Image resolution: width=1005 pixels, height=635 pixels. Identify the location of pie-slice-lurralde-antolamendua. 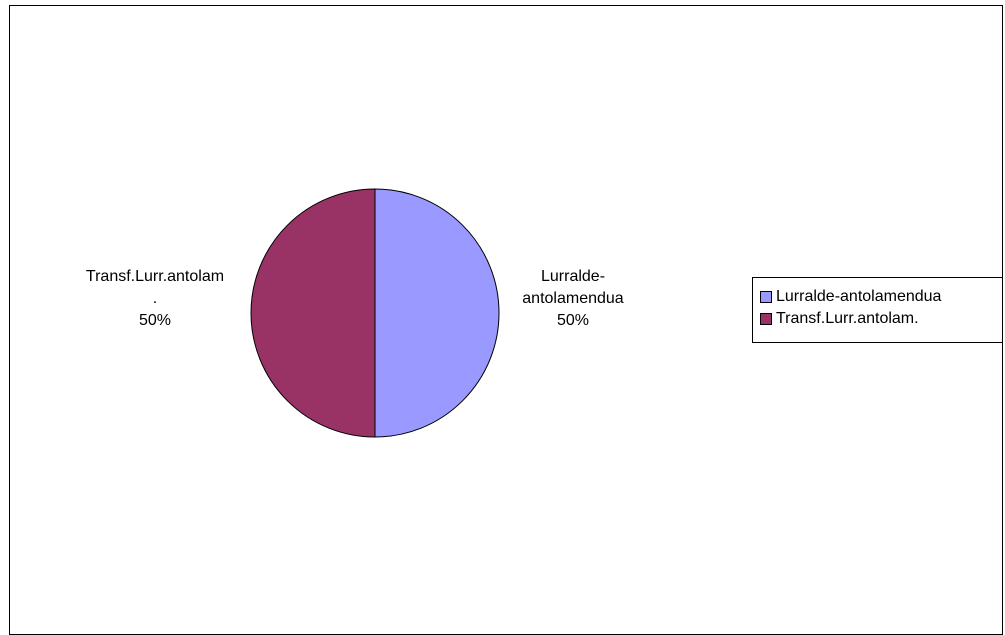
(437, 313).